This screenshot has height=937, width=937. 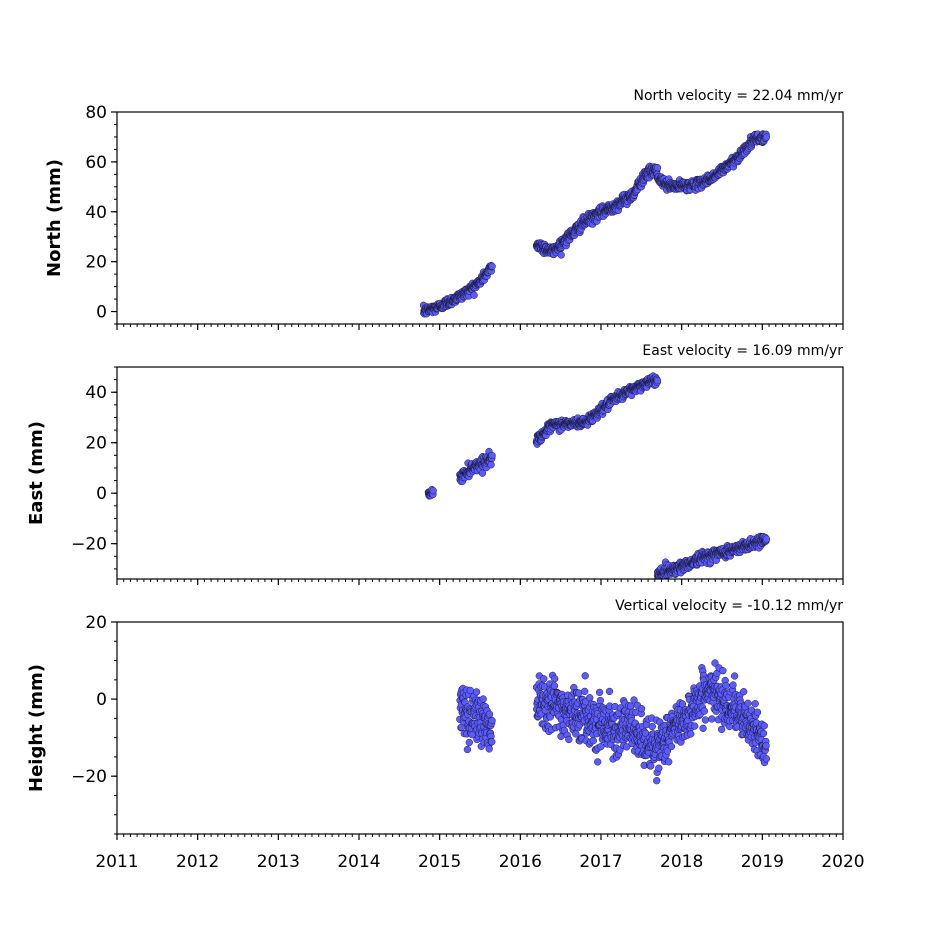 I want to click on x-tick-label: 2014, so click(x=358, y=862).